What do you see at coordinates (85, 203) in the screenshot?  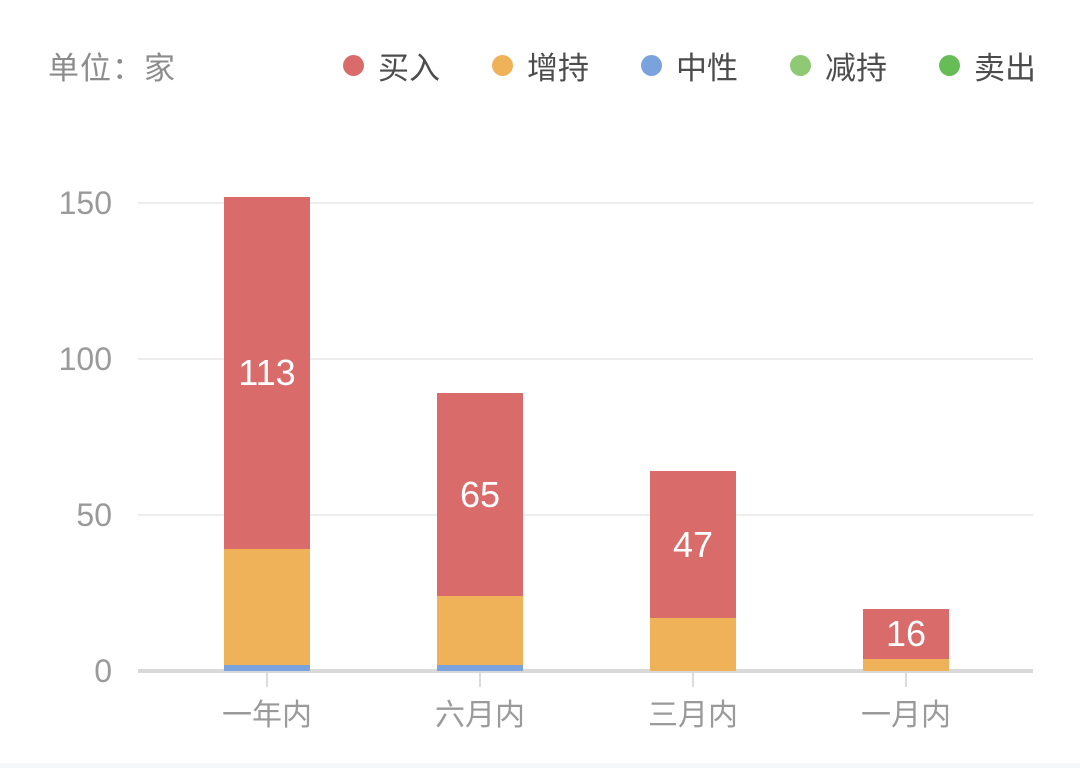 I see `y-axis-tick-label: 150` at bounding box center [85, 203].